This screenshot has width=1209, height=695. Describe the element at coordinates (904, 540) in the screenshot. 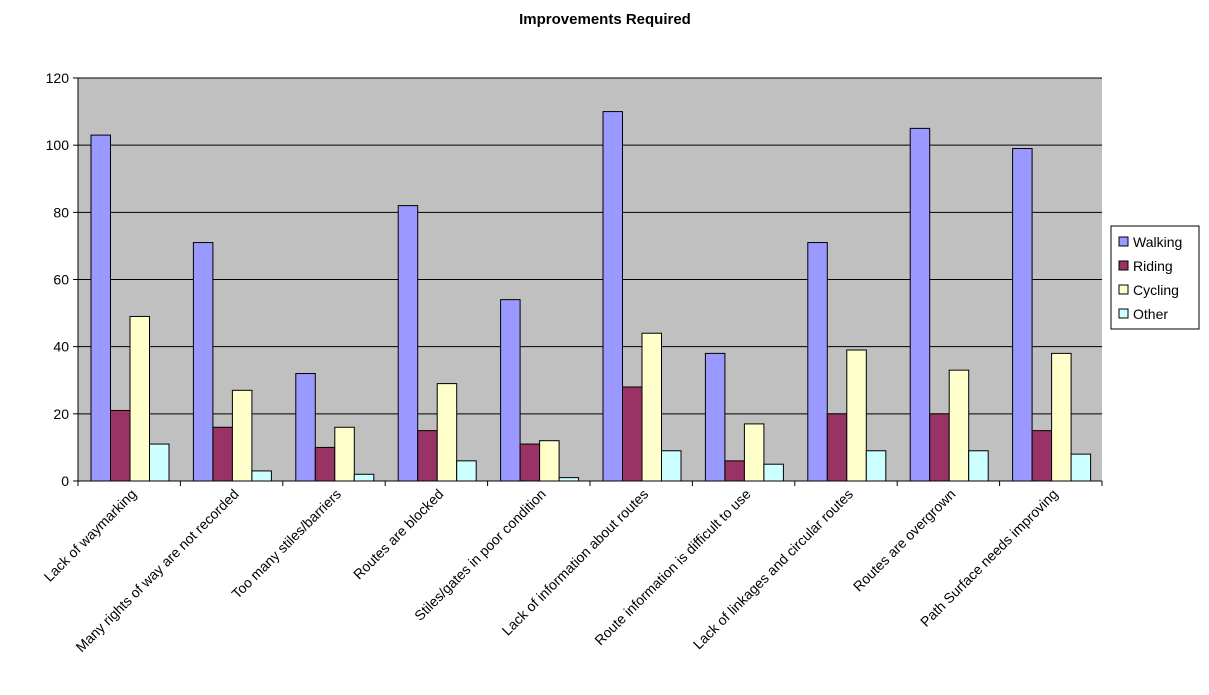

I see `x-category-label: Routes are overgrown` at that location.